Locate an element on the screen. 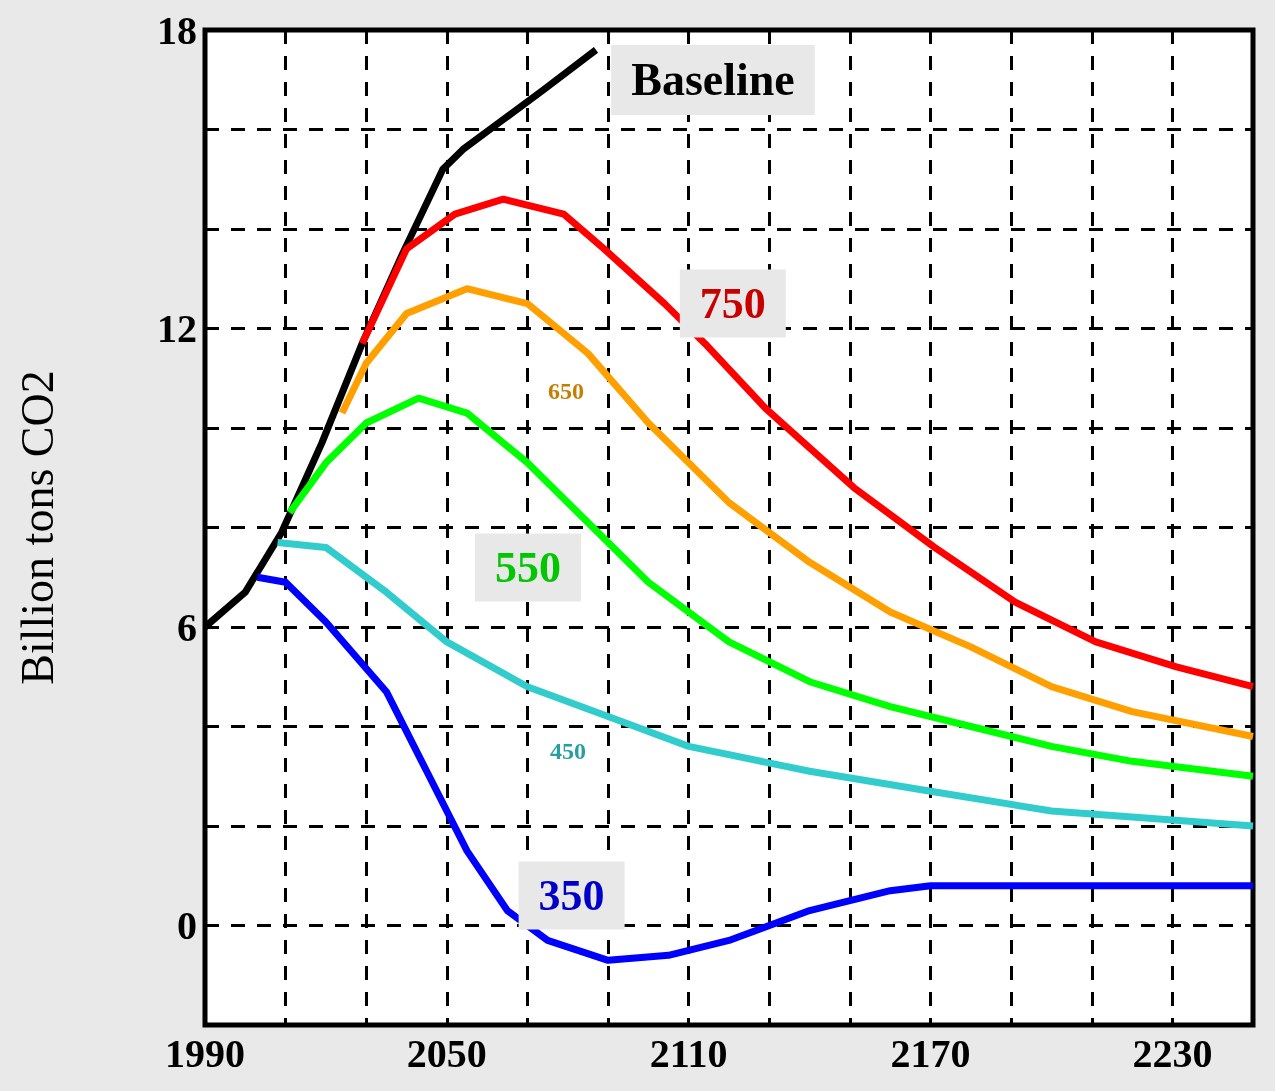 The width and height of the screenshot is (1275, 1091). series-label: 350 is located at coordinates (571, 895).